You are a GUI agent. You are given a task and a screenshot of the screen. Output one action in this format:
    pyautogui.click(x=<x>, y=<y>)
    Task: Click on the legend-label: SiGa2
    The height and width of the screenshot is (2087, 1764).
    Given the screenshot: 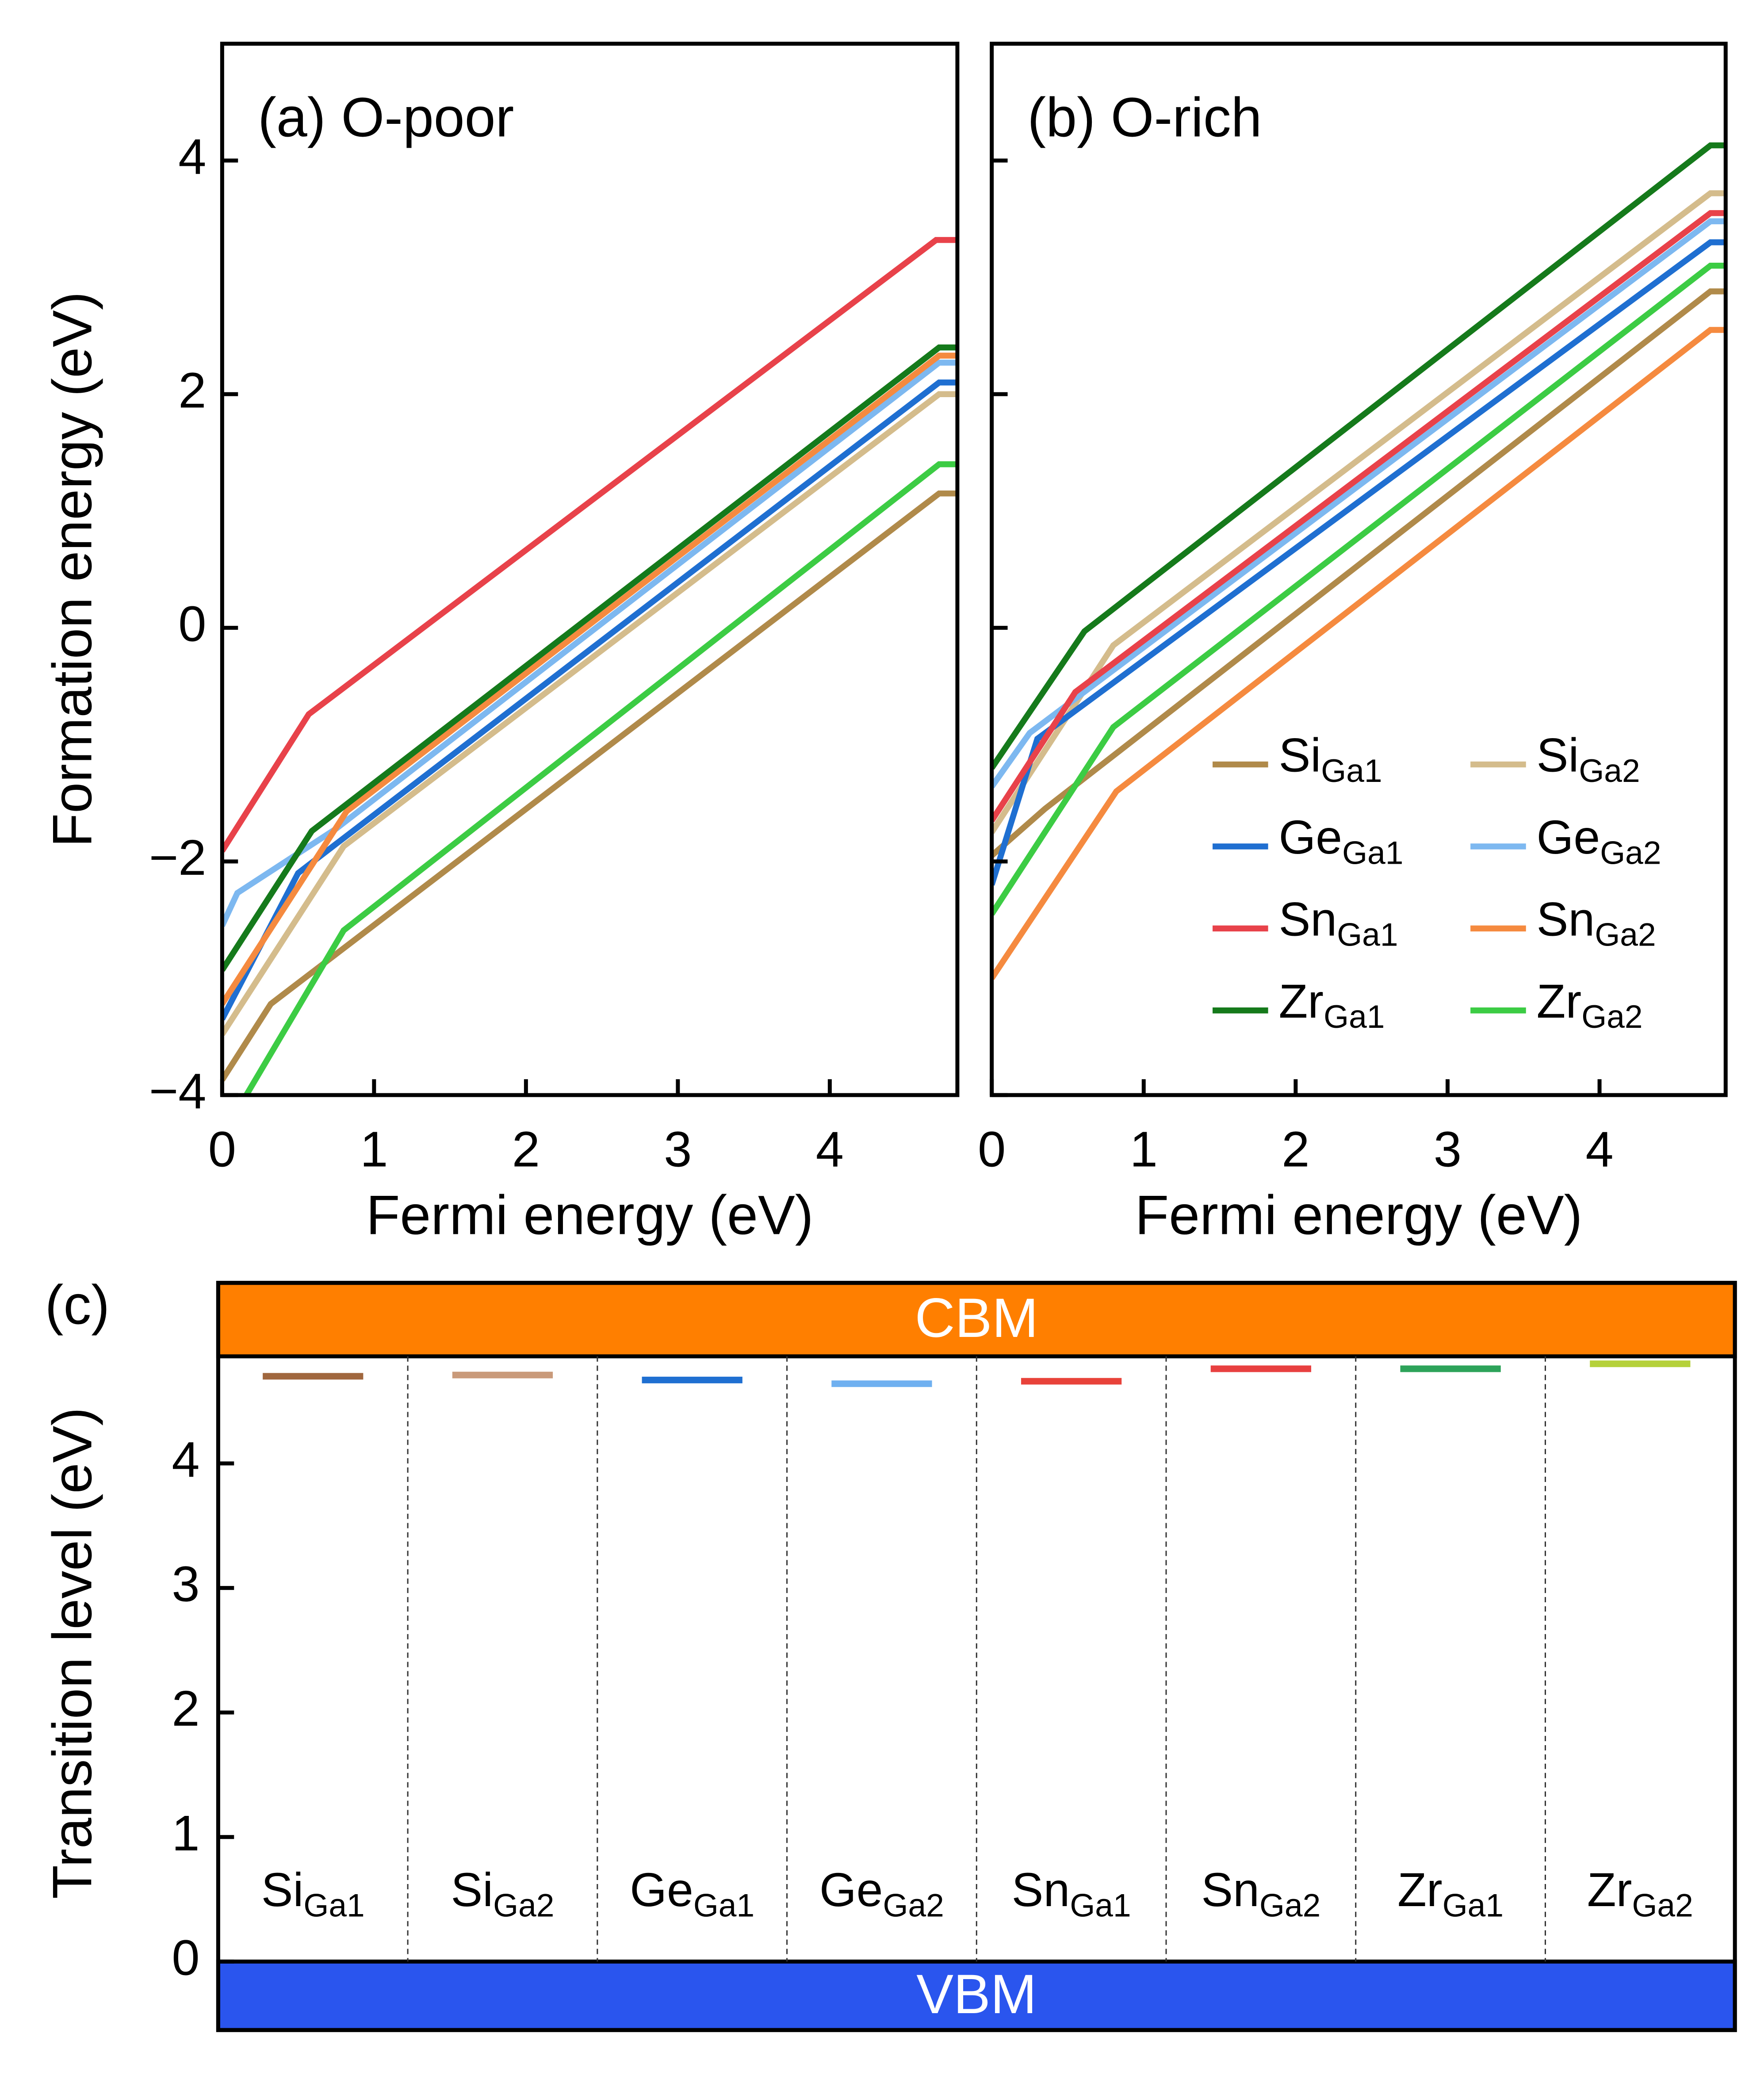 What is the action you would take?
    pyautogui.click(x=1588, y=759)
    